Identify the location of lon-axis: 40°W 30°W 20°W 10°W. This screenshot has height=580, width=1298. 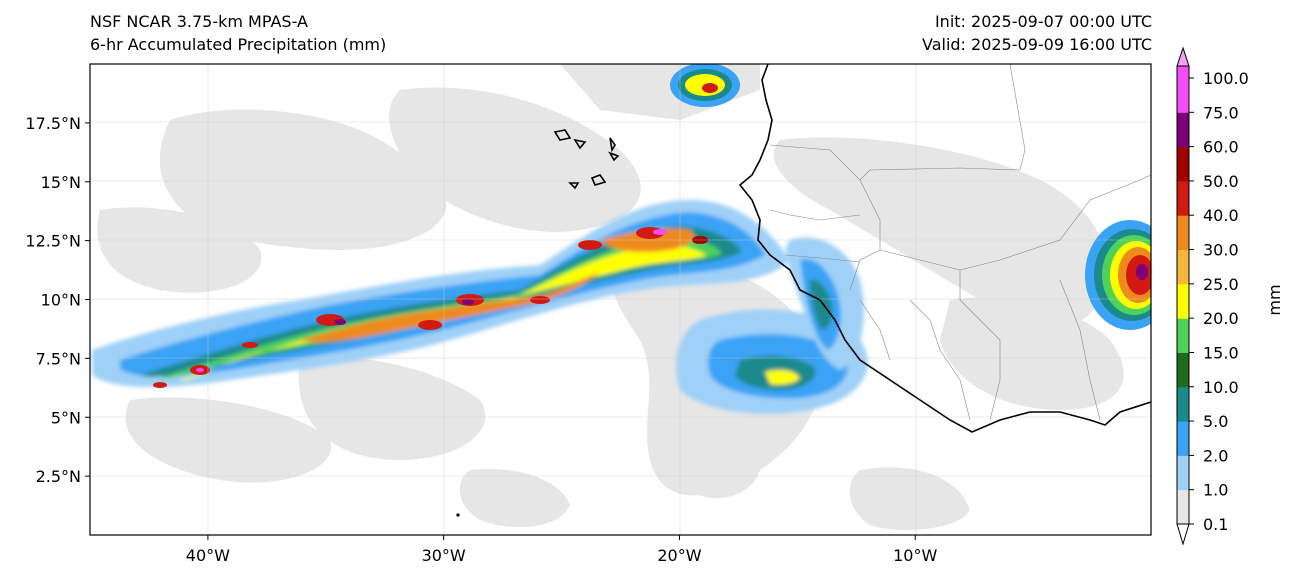
(561, 550).